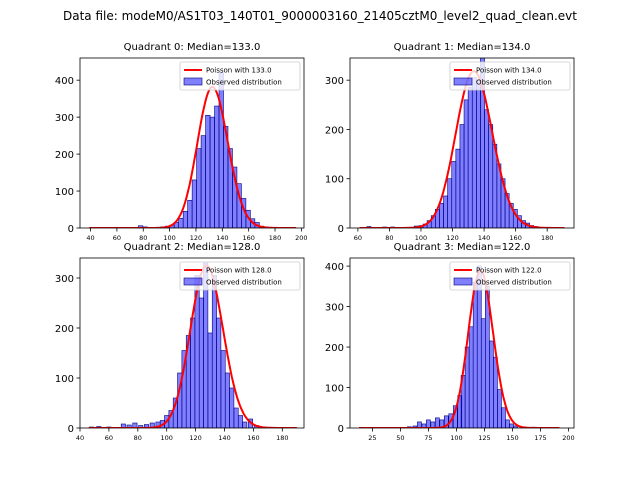 This screenshot has height=480, width=640. I want to click on x-tick-label: 50, so click(400, 438).